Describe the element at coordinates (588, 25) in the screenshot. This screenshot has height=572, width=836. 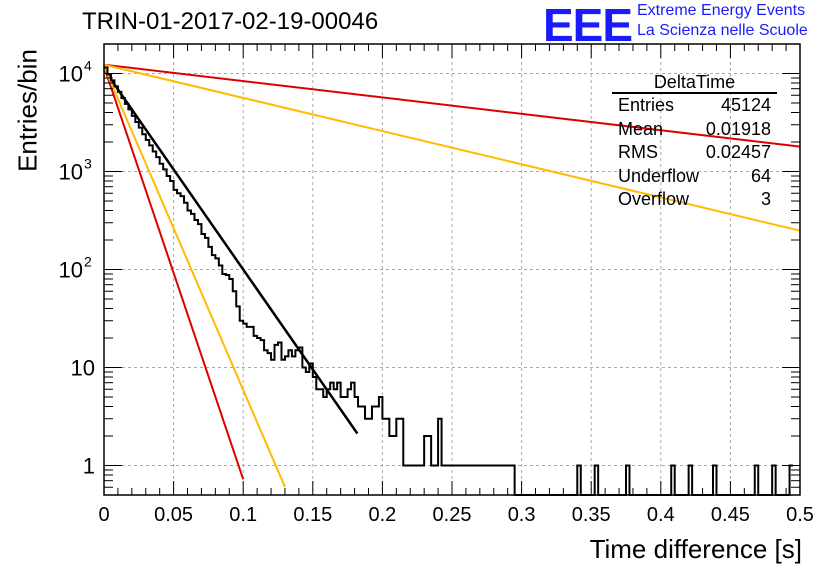
I see `eee-logo: EEE` at that location.